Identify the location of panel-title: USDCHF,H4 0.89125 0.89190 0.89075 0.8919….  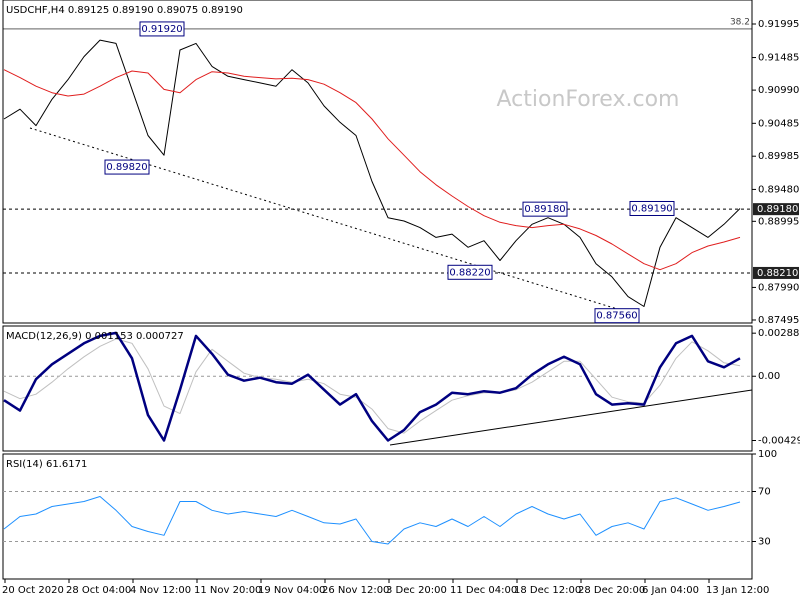
(124, 10).